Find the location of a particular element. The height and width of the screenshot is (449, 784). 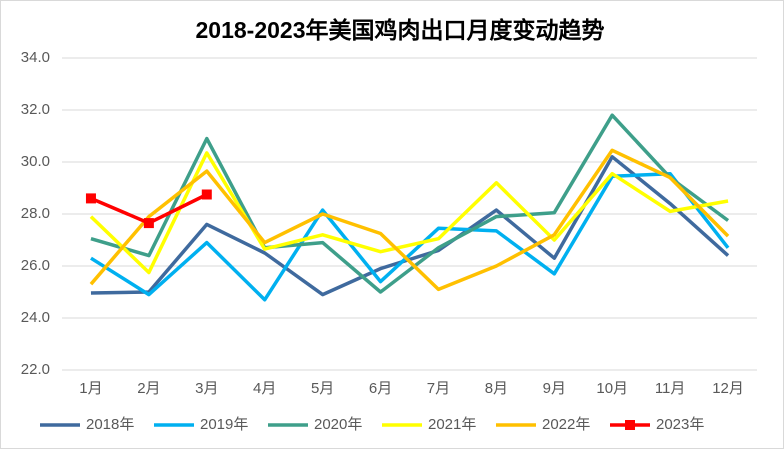

x-tick-label: 5月 is located at coordinates (322, 388).